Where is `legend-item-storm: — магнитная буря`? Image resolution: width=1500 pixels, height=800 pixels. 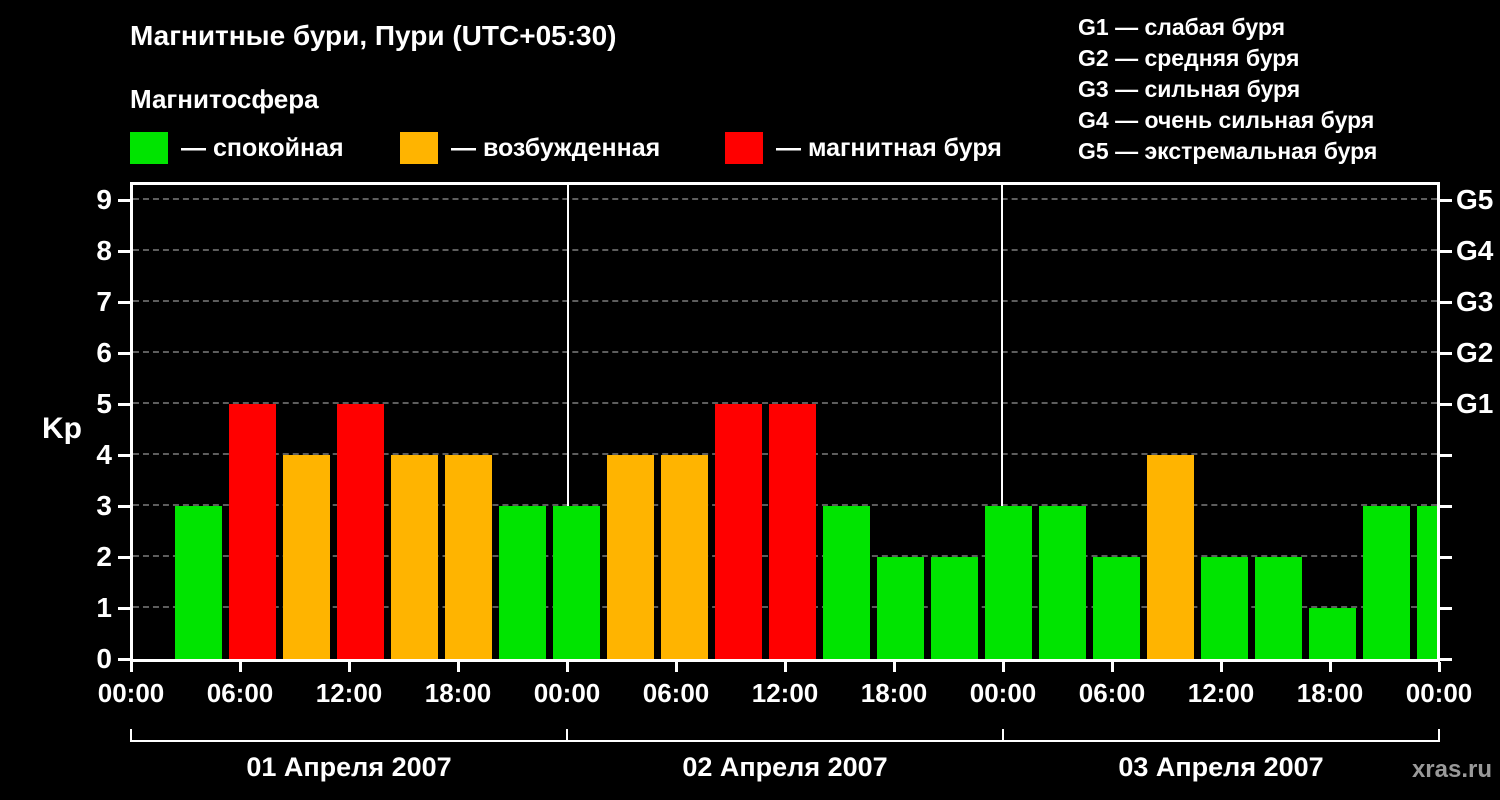
legend-item-storm: — магнитная буря is located at coordinates (863, 148).